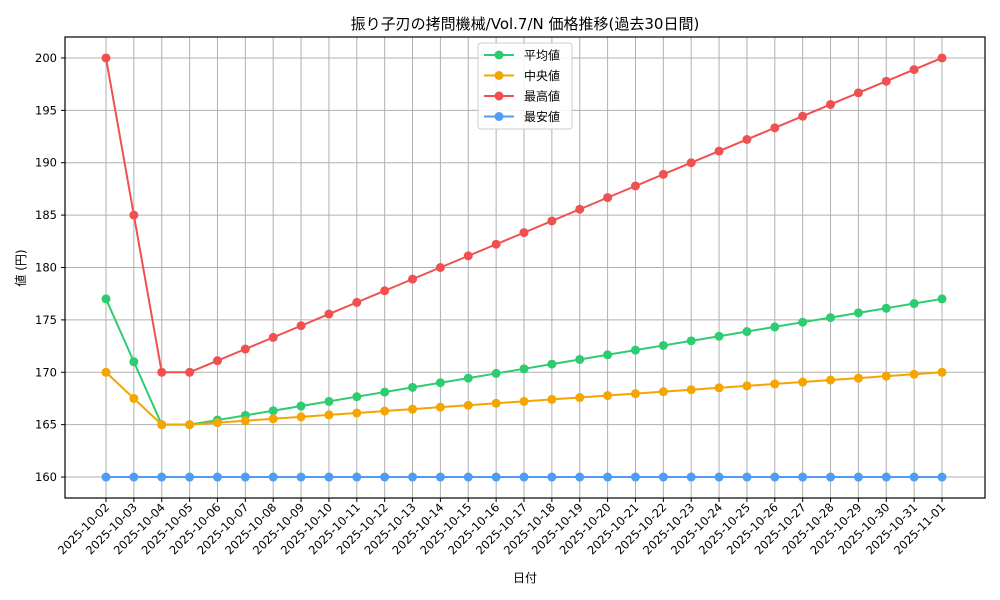  Describe the element at coordinates (46, 268) in the screenshot. I see `y-tick-label: 180` at that location.